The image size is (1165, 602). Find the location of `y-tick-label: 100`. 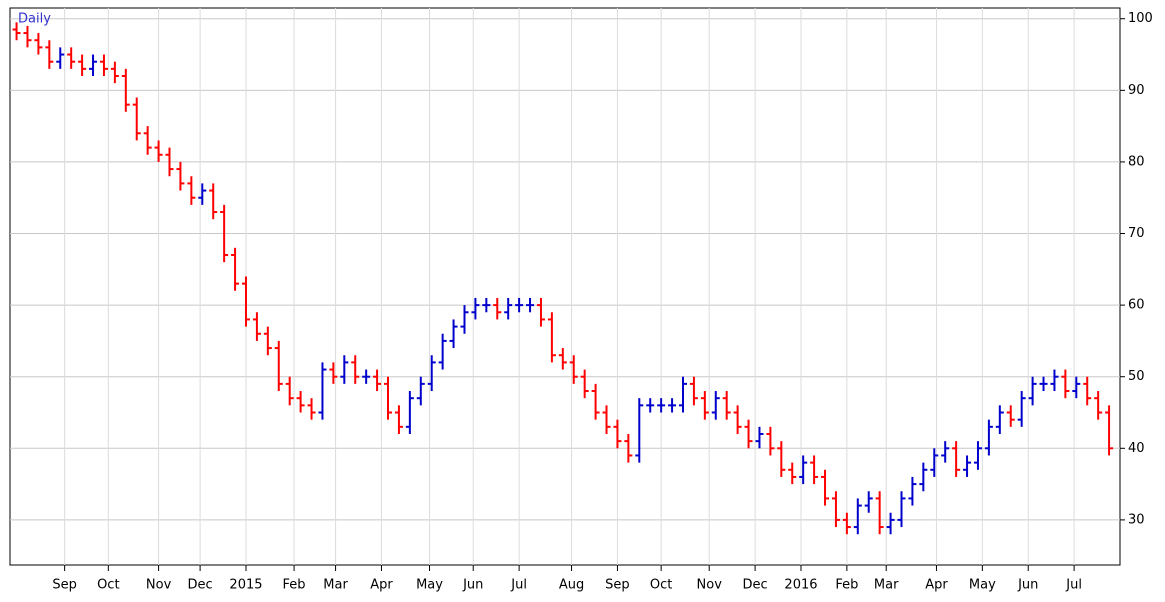

y-tick-label: 100 is located at coordinates (1140, 18).